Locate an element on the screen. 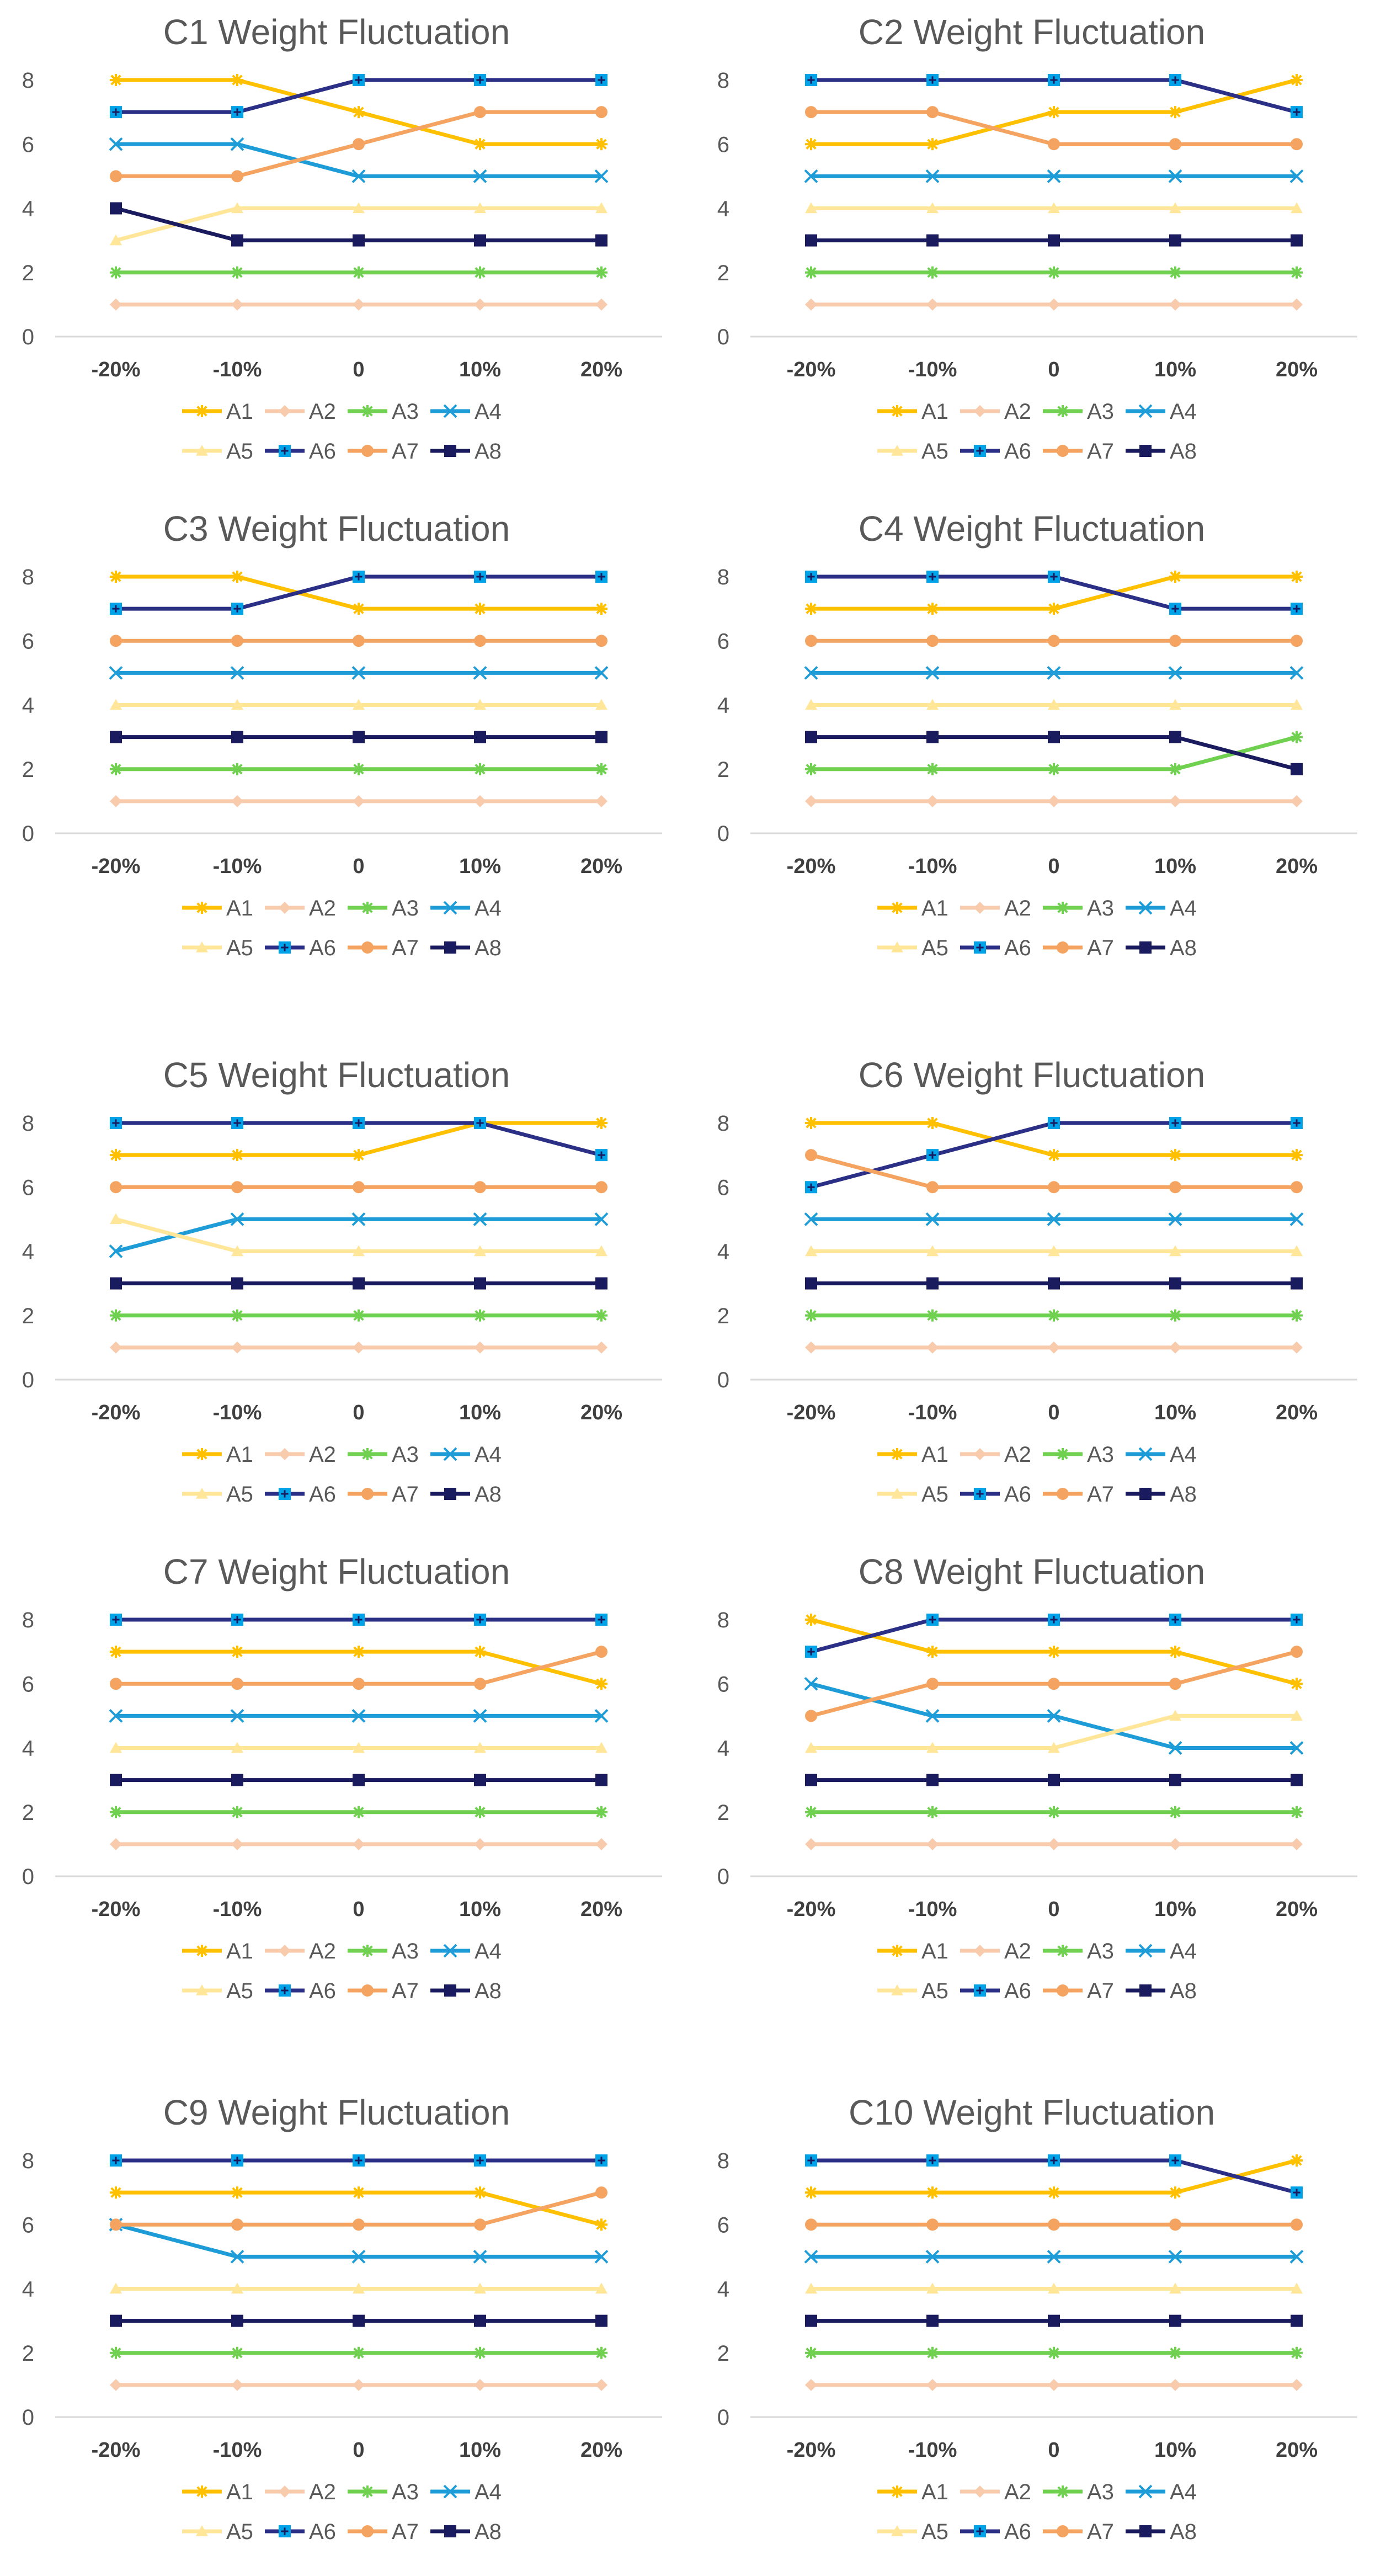 This screenshot has height=2576, width=1375. y-tick-label: 0 is located at coordinates (28, 1380).